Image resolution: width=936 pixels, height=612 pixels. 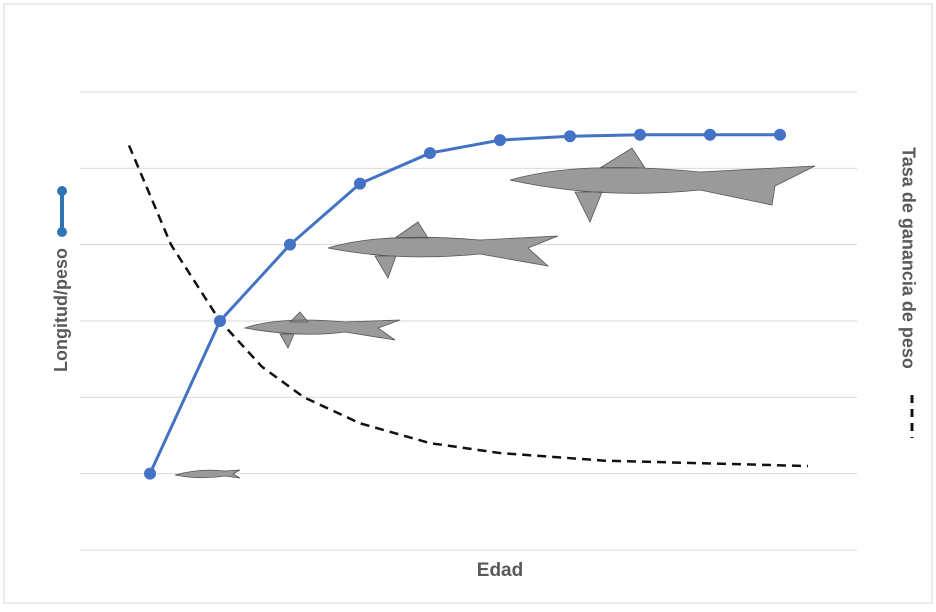 I want to click on x-axis-label: Edad, so click(x=500, y=570).